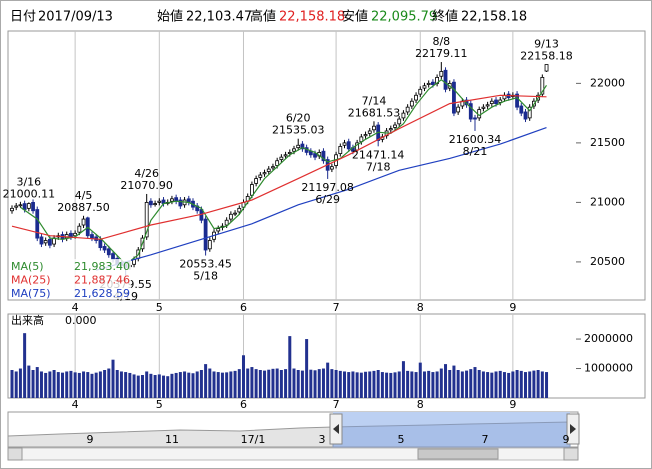 The image size is (652, 469). Describe the element at coordinates (146, 185) in the screenshot. I see `annotation-price: 21070.90` at that location.